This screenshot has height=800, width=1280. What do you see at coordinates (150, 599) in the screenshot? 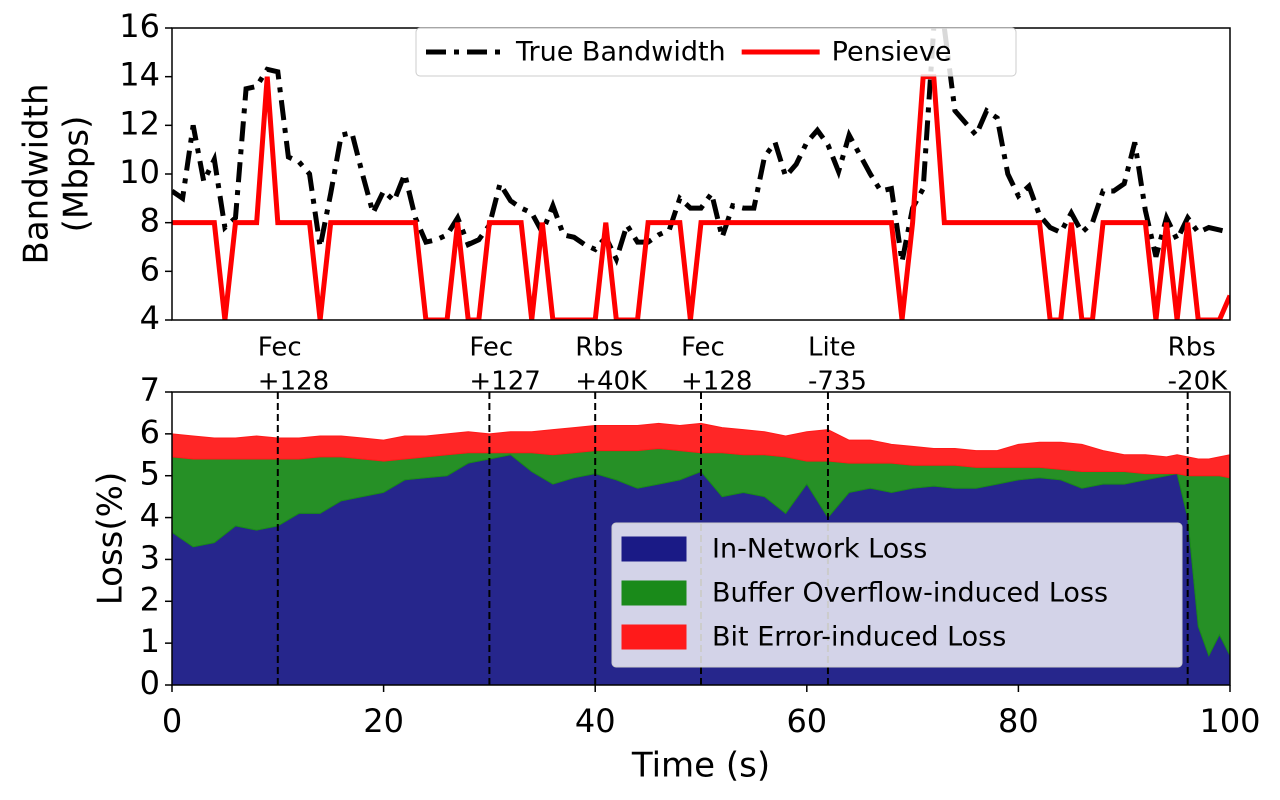
I see `y-tick-label: 2` at bounding box center [150, 599].